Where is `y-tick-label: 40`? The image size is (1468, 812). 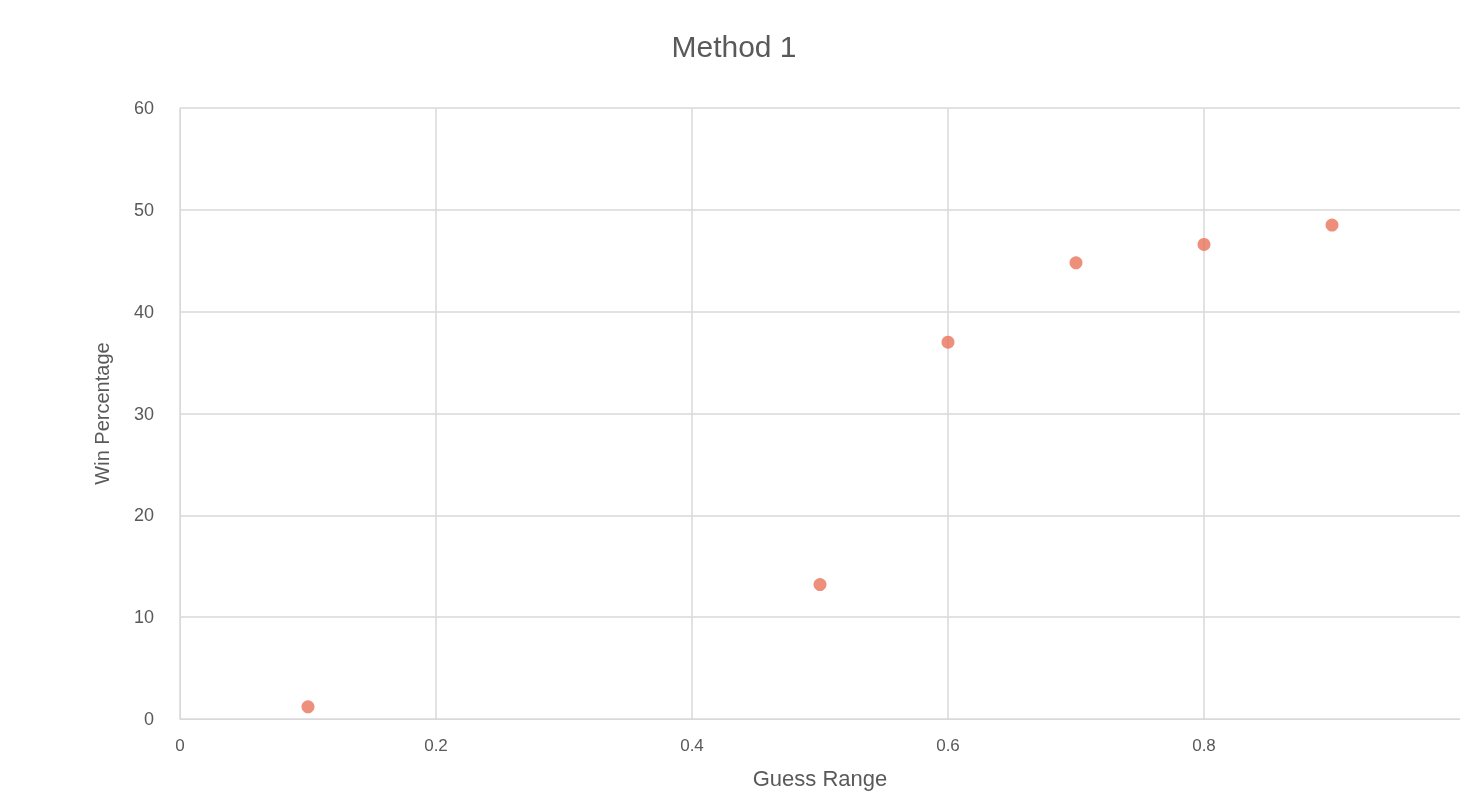
y-tick-label: 40 is located at coordinates (143, 311).